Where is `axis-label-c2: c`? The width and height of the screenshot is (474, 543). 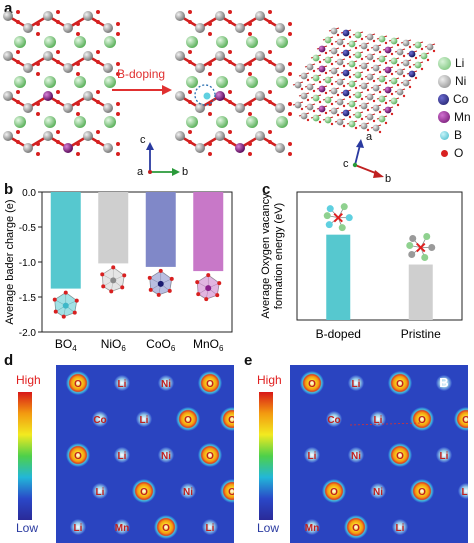 axis-label-c2: c is located at coordinates (346, 164).